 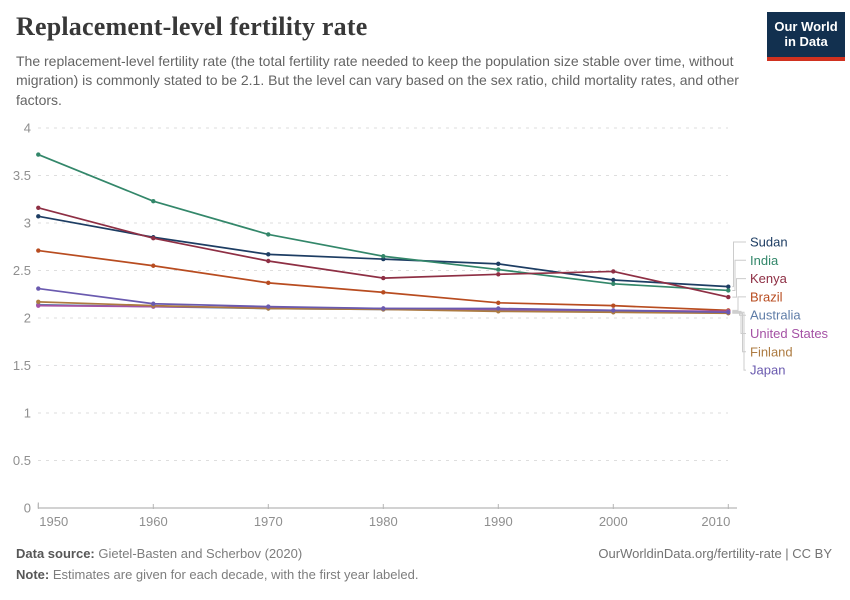 What do you see at coordinates (38, 305) in the screenshot?
I see `data-point-united-states` at bounding box center [38, 305].